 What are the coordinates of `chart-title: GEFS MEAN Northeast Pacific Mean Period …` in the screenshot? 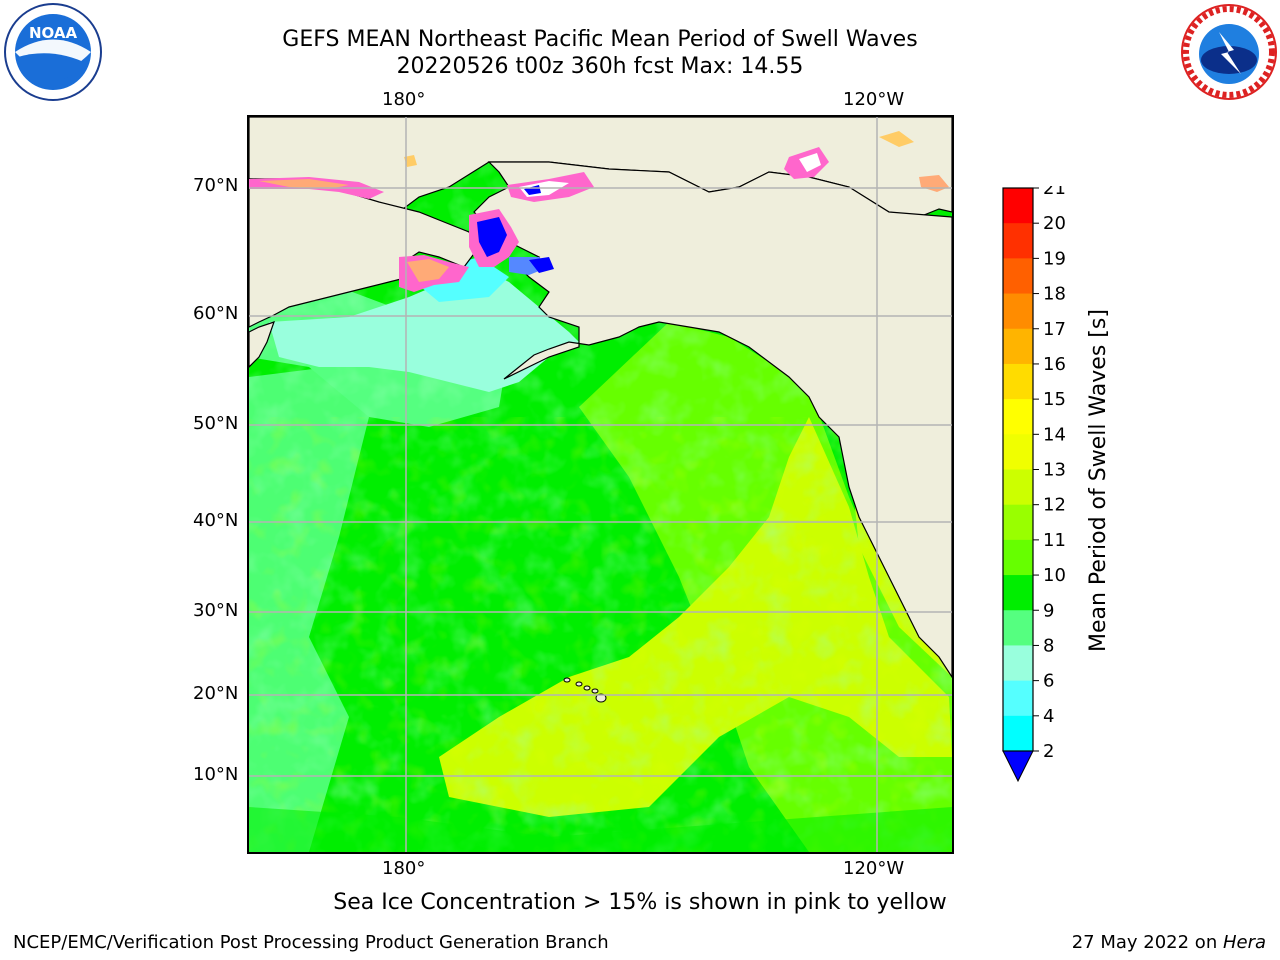 It's located at (600, 39).